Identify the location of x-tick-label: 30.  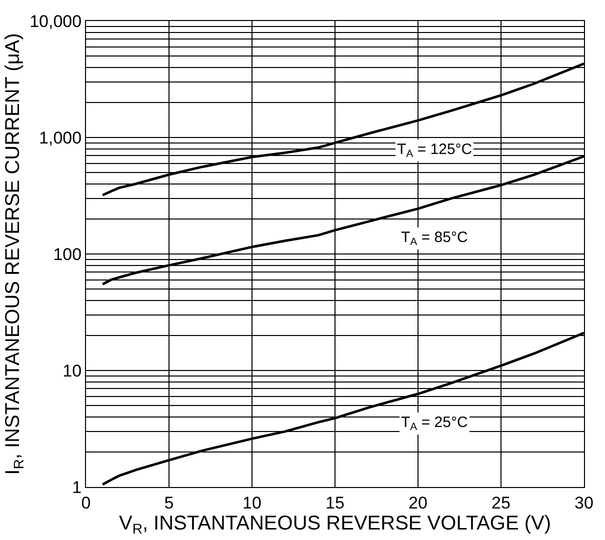
(584, 502).